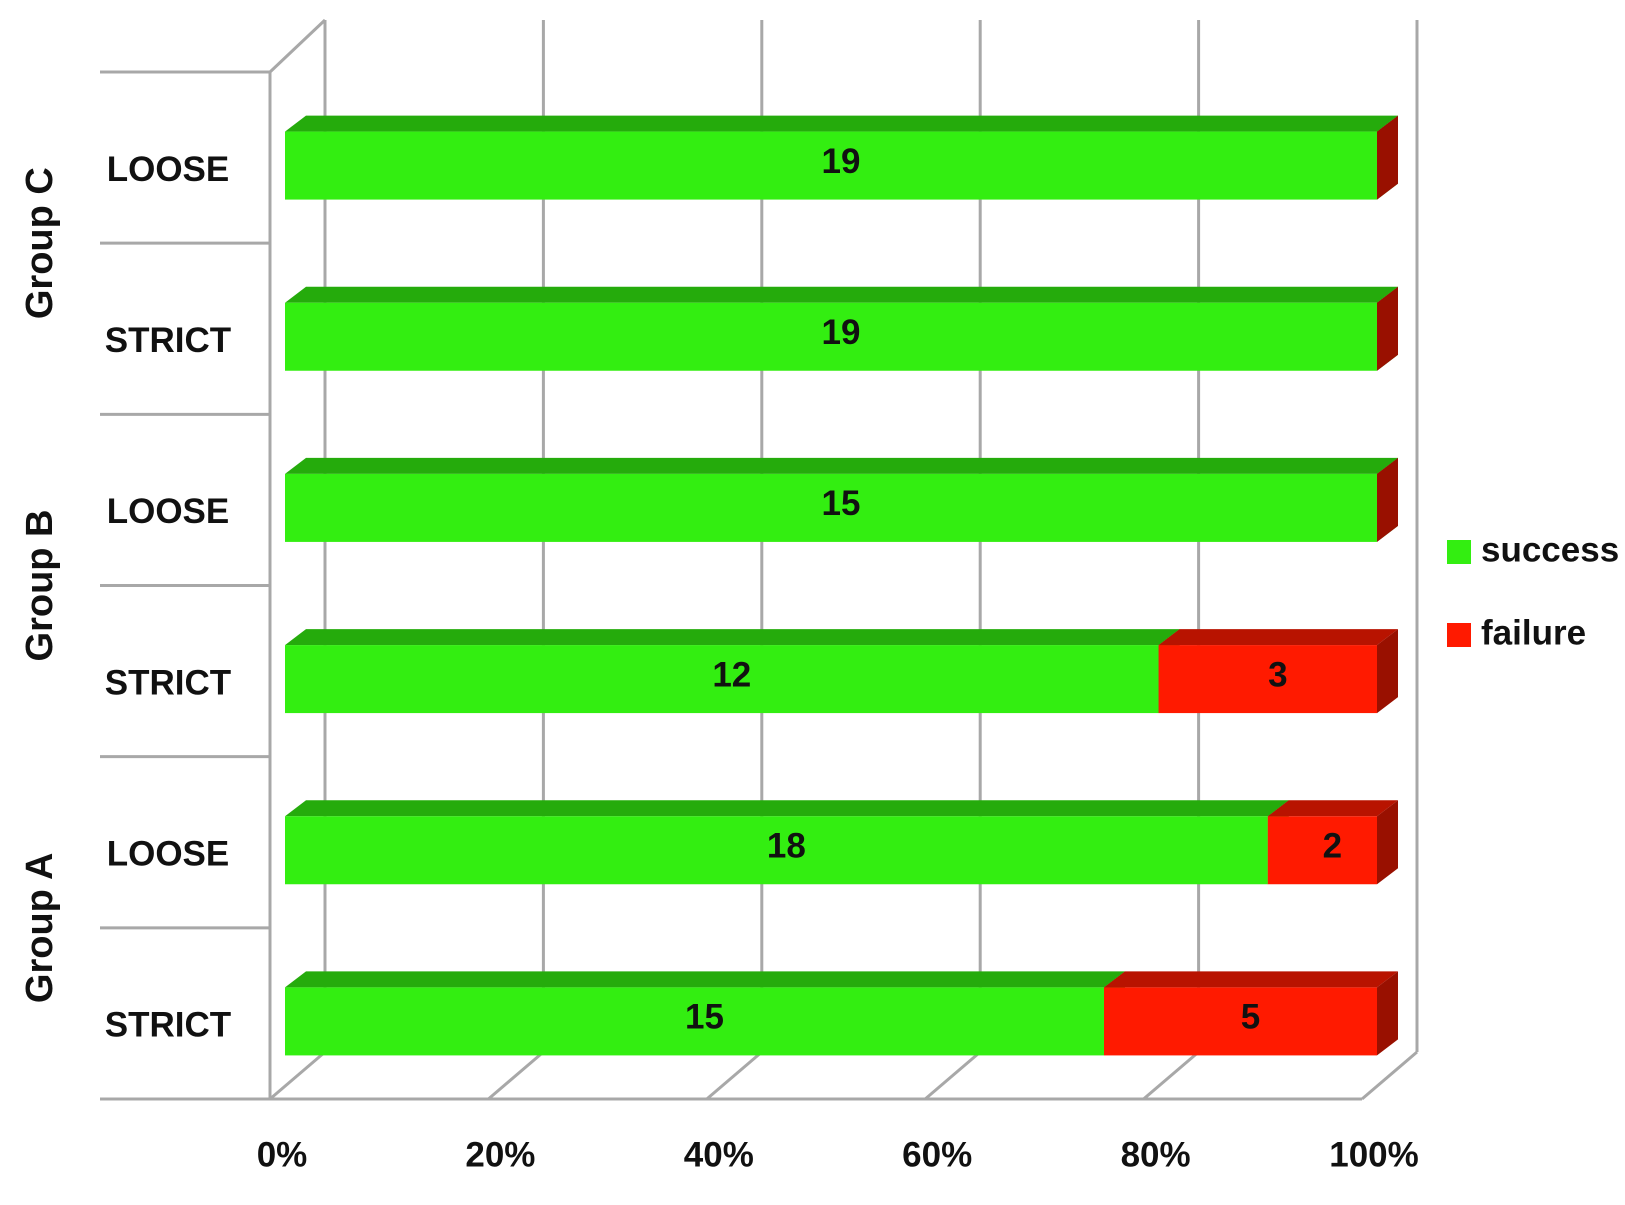  Describe the element at coordinates (786, 846) in the screenshot. I see `value-label: 18` at that location.